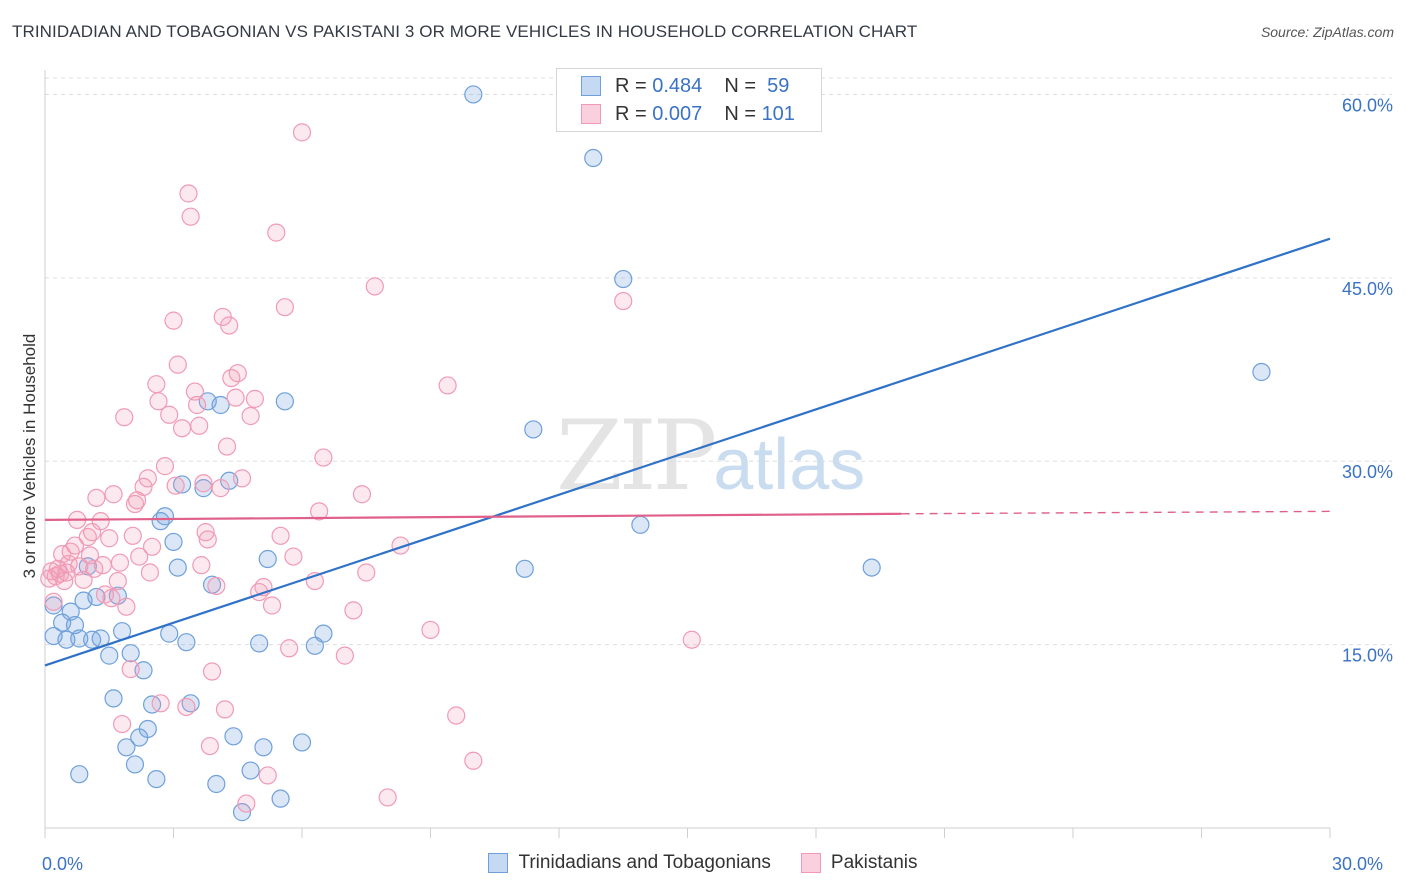 The width and height of the screenshot is (1406, 892). What do you see at coordinates (644, 862) in the screenshot?
I see `legend-label-trinidadian: Trinidadians and Tobagonians` at bounding box center [644, 862].